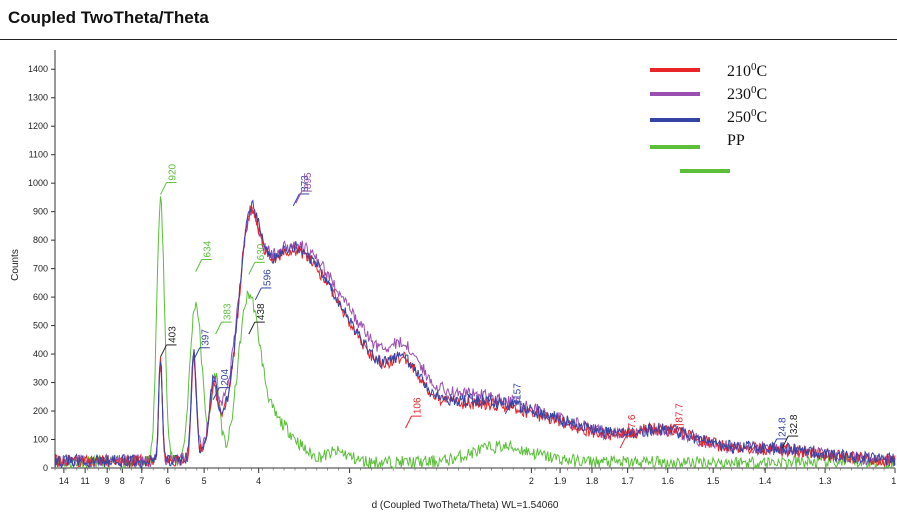 The width and height of the screenshot is (897, 518). Describe the element at coordinates (208, 248) in the screenshot. I see `peak-label: 634` at that location.